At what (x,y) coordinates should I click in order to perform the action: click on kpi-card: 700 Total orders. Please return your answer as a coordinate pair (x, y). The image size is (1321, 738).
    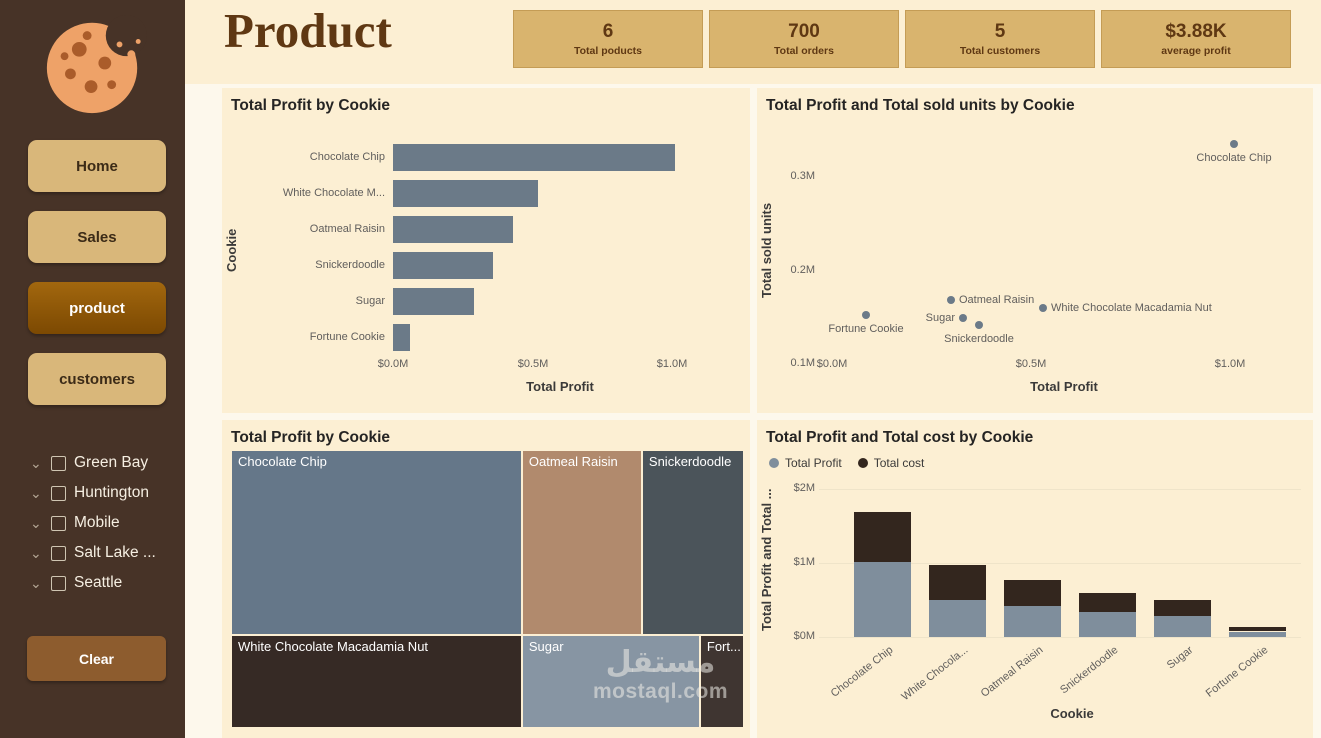
    Looking at the image, I should click on (804, 39).